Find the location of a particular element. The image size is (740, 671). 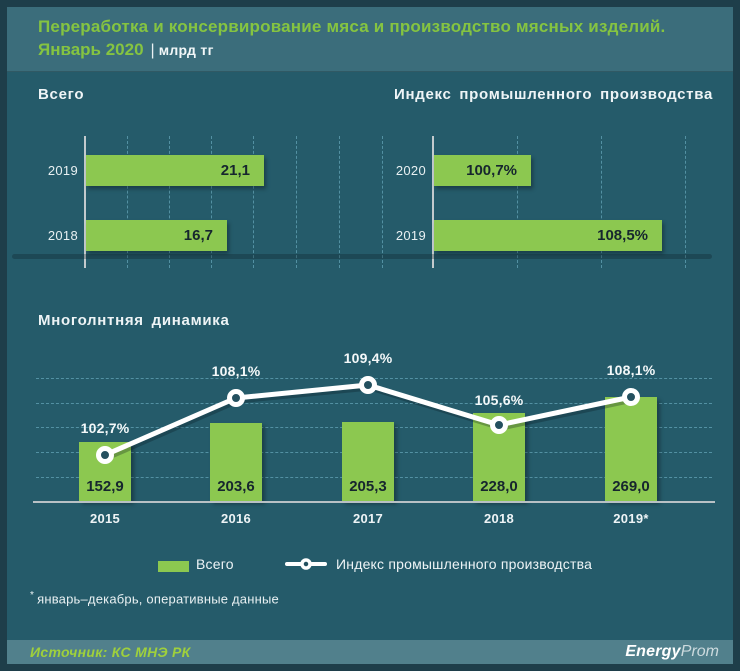

source-label: Источник: КС МНЭ РК is located at coordinates (110, 652).